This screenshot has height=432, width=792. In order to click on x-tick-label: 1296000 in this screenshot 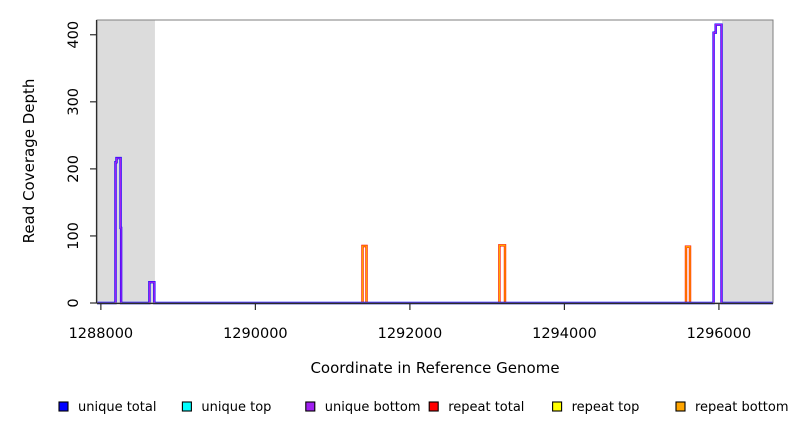, I will do `click(719, 334)`.